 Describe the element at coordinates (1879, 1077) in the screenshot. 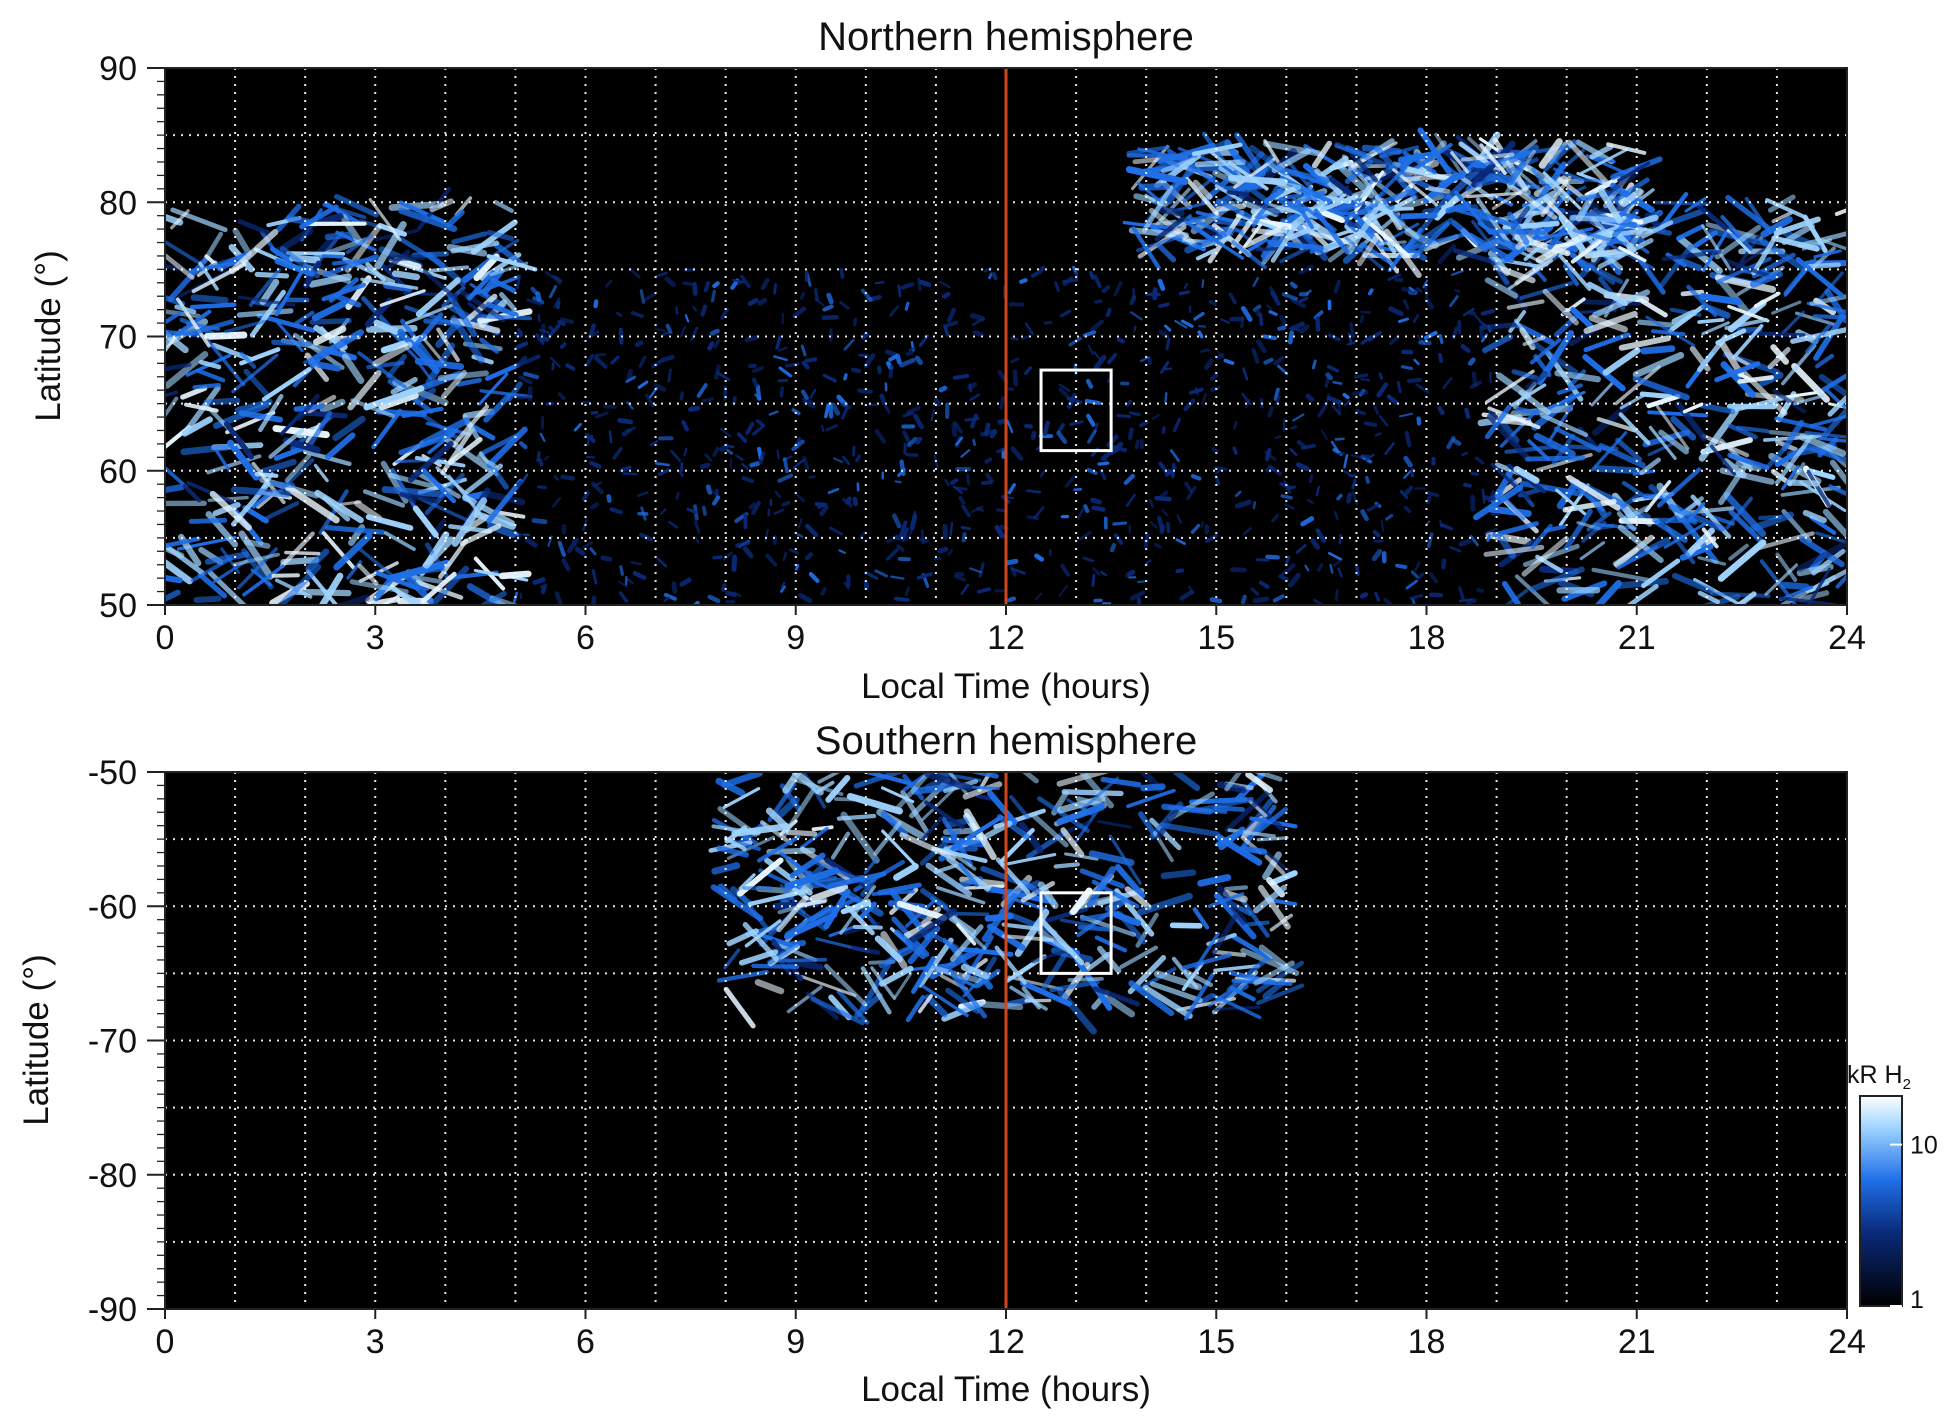

I see `colorbar-label: kR H2` at that location.